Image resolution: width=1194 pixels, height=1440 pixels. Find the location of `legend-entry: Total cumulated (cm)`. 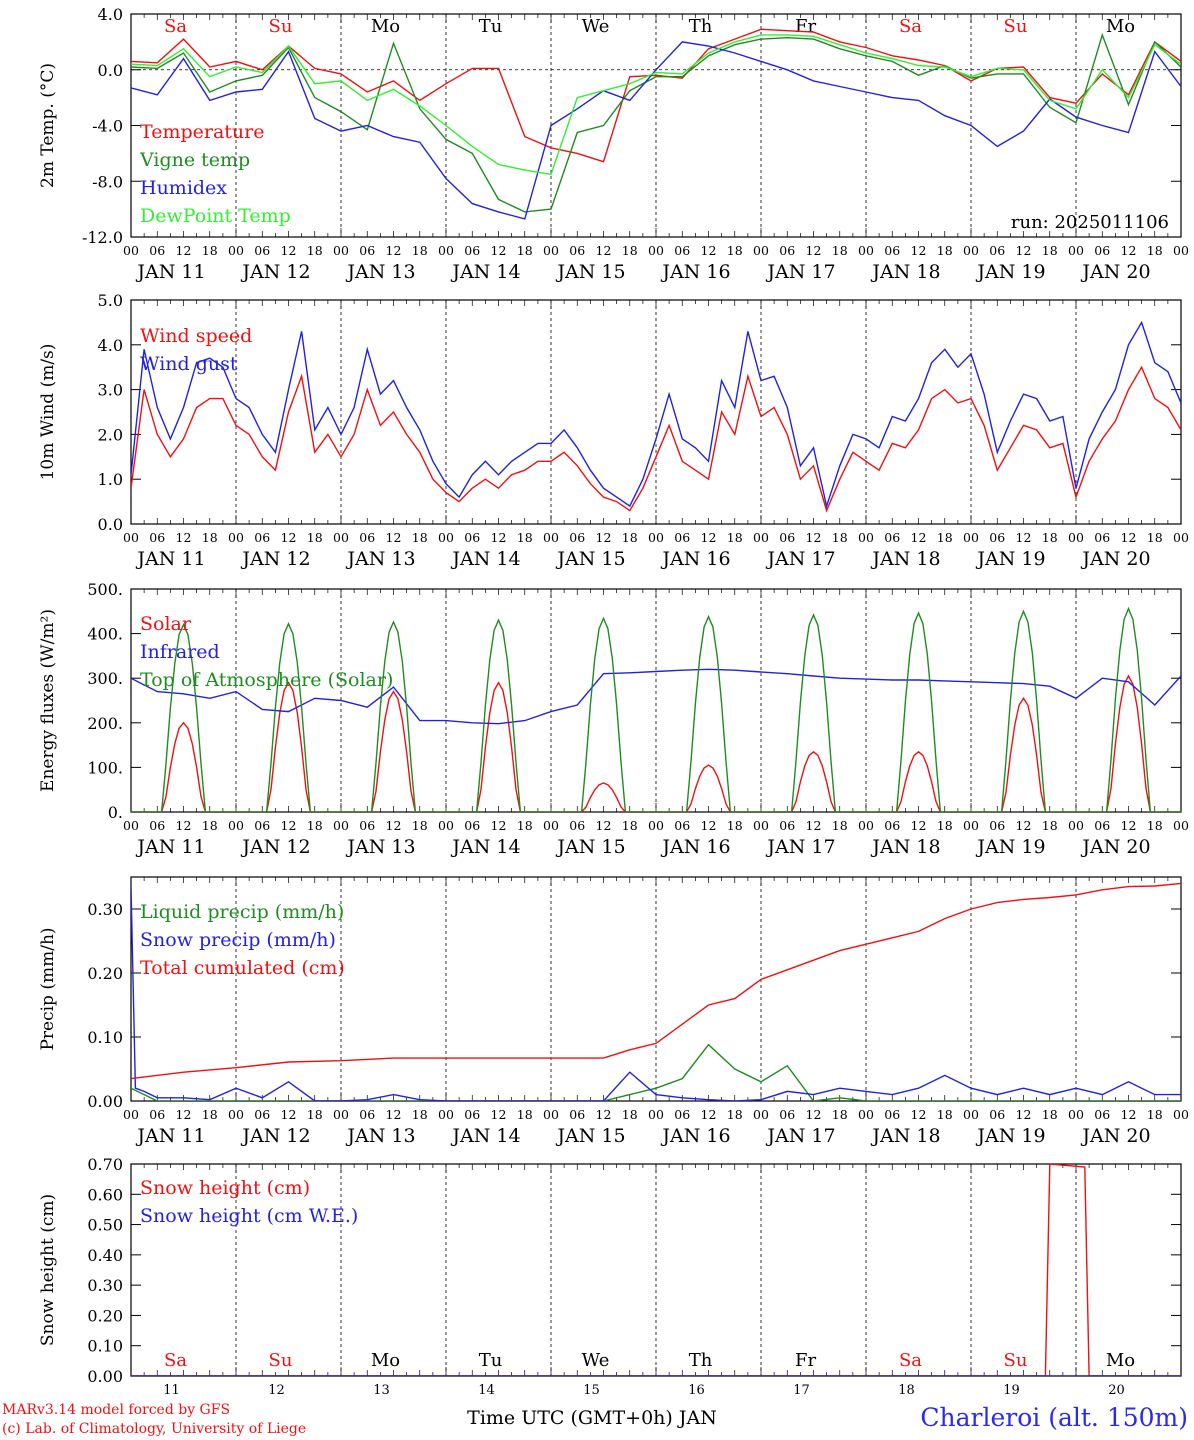

legend-entry: Total cumulated (cm) is located at coordinates (242, 968).